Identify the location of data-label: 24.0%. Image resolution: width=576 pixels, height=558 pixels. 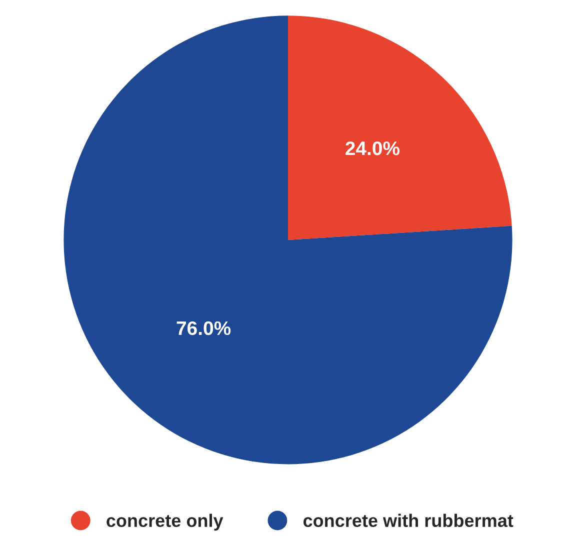
(373, 148).